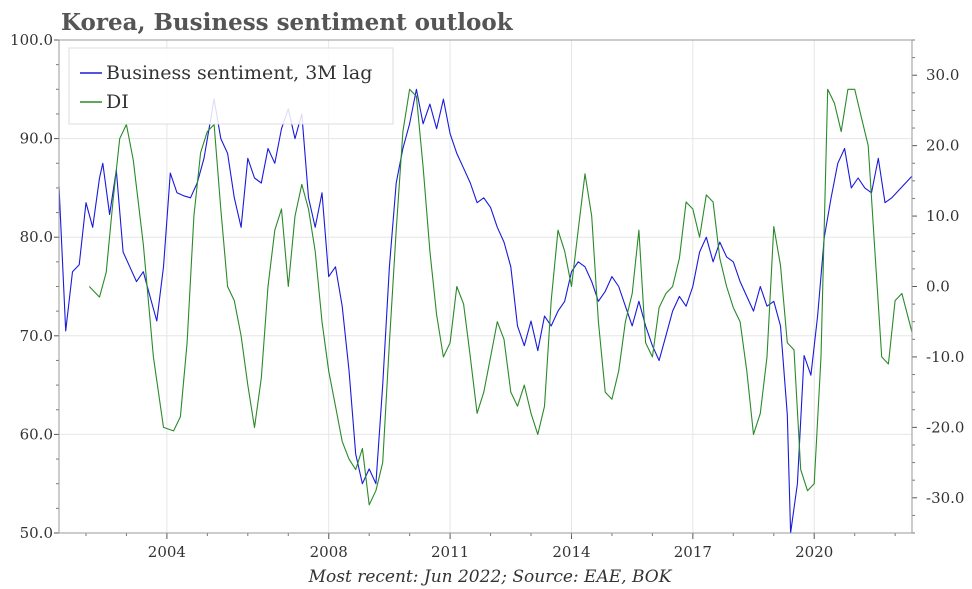  I want to click on legend: Business sentiment, 3M lag DI, so click(231, 86).